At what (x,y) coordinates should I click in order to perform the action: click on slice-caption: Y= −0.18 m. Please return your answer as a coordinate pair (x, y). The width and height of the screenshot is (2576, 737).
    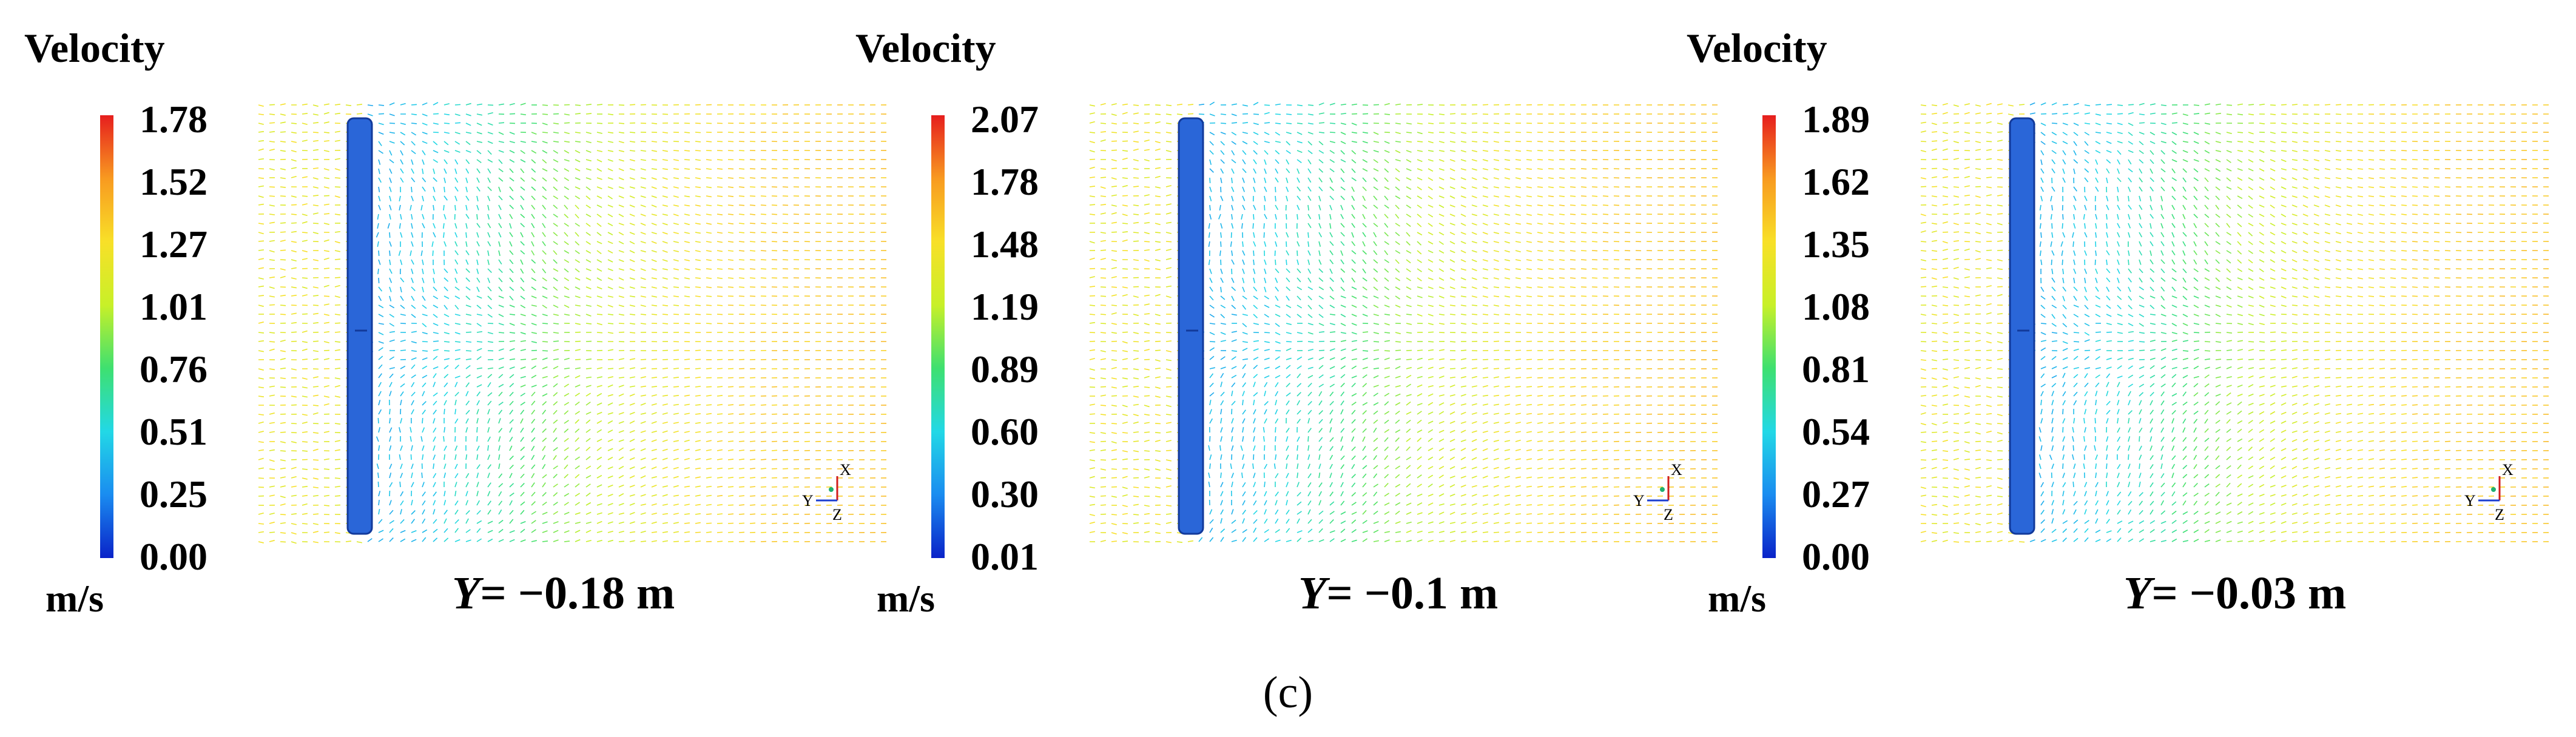
    Looking at the image, I should click on (563, 593).